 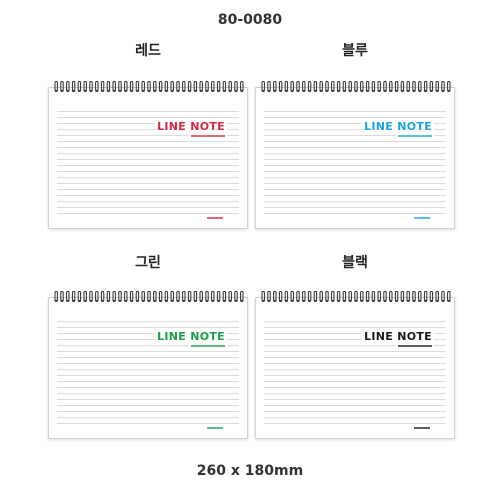 I want to click on variant-label: 블랙, so click(x=355, y=263).